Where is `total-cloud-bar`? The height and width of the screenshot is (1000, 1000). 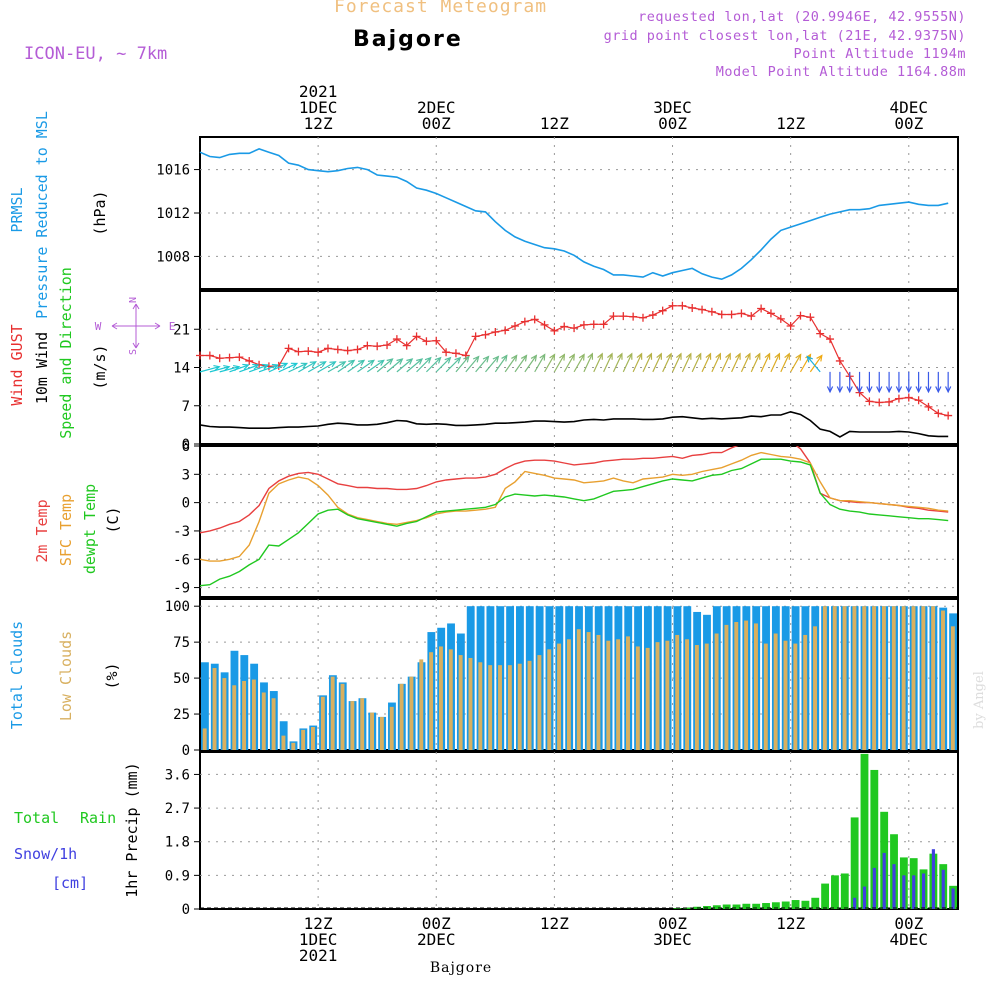
total-cloud-bar is located at coordinates (205, 706).